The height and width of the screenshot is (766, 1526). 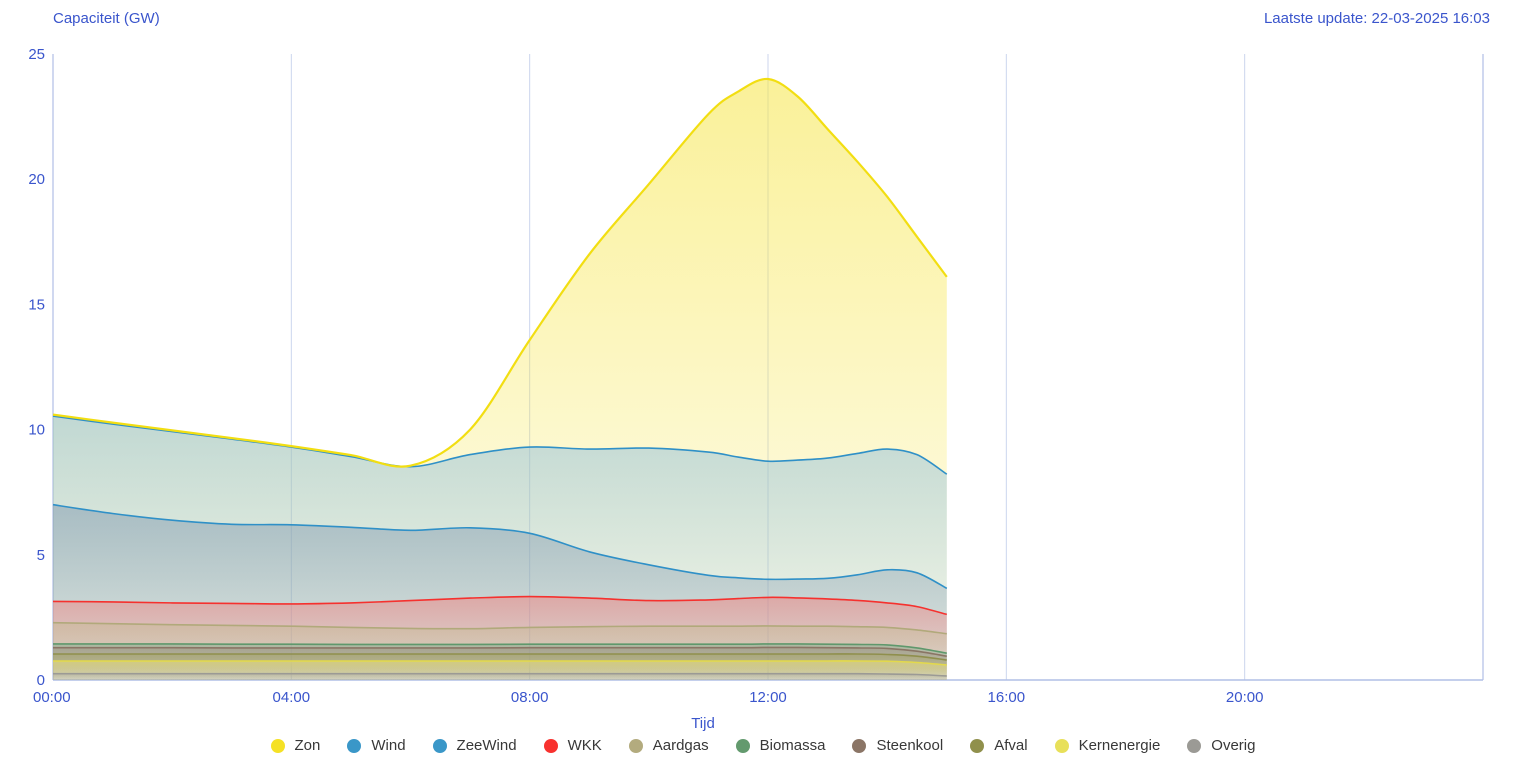 What do you see at coordinates (500, 605) in the screenshot?
I see `line-wkk` at bounding box center [500, 605].